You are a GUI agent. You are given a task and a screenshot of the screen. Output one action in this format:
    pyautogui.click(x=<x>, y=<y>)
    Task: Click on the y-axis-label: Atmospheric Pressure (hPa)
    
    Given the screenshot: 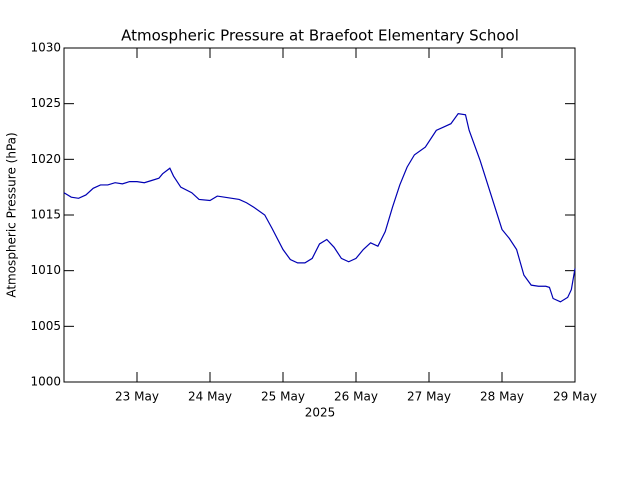 What is the action you would take?
    pyautogui.click(x=12, y=214)
    